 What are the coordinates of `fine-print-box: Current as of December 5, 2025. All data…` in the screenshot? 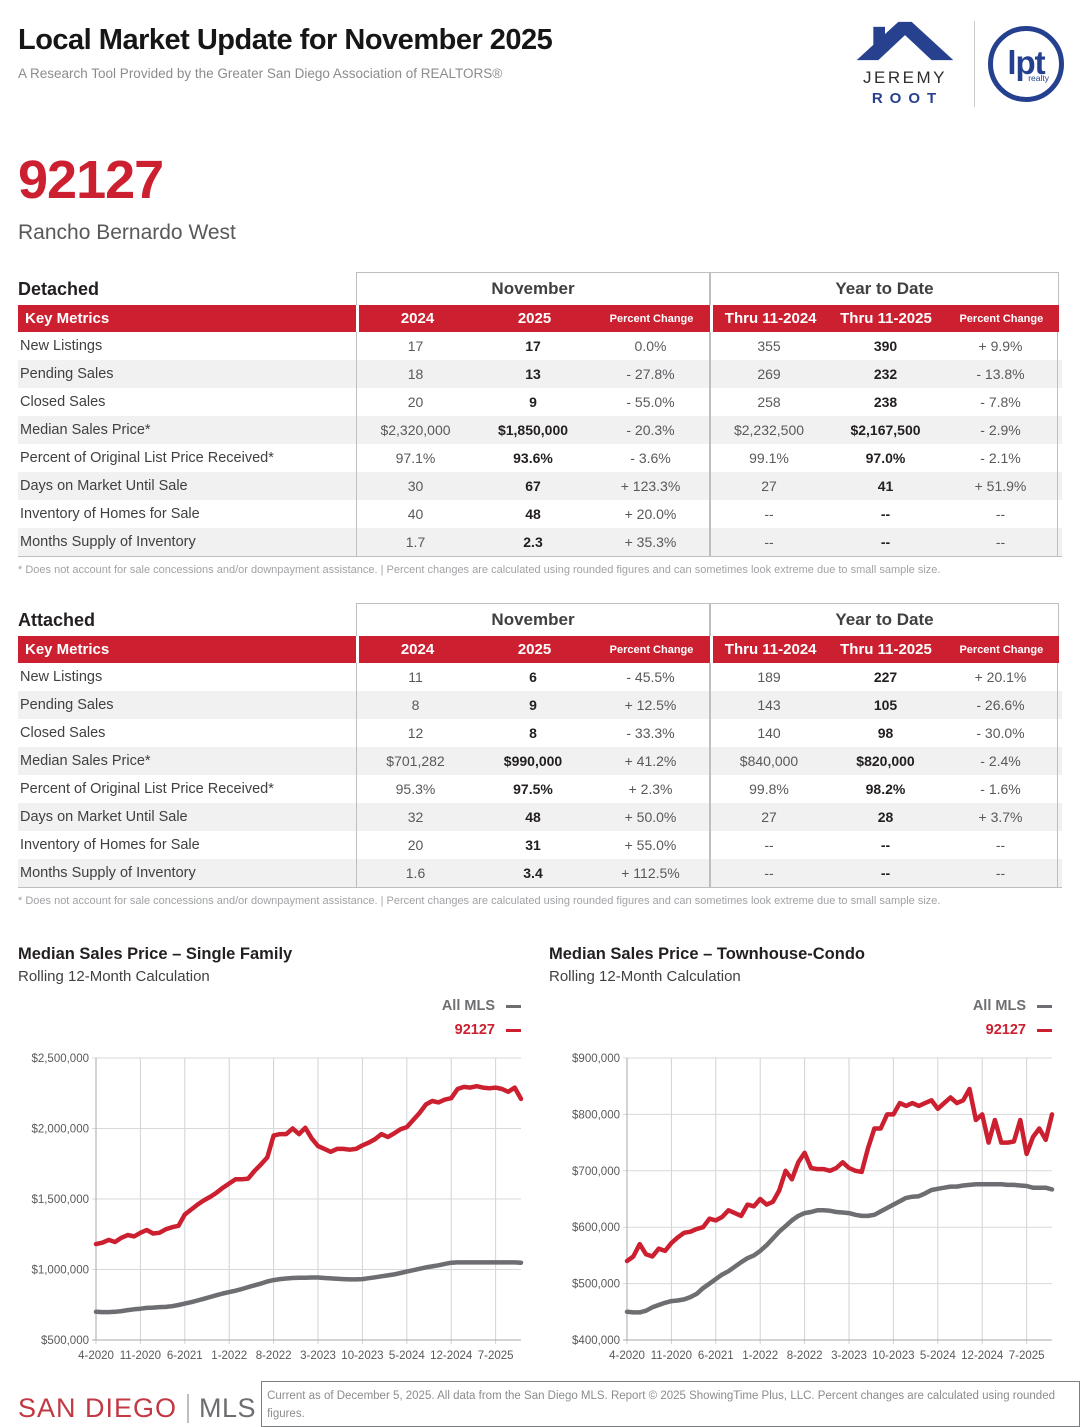 It's located at (670, 1404).